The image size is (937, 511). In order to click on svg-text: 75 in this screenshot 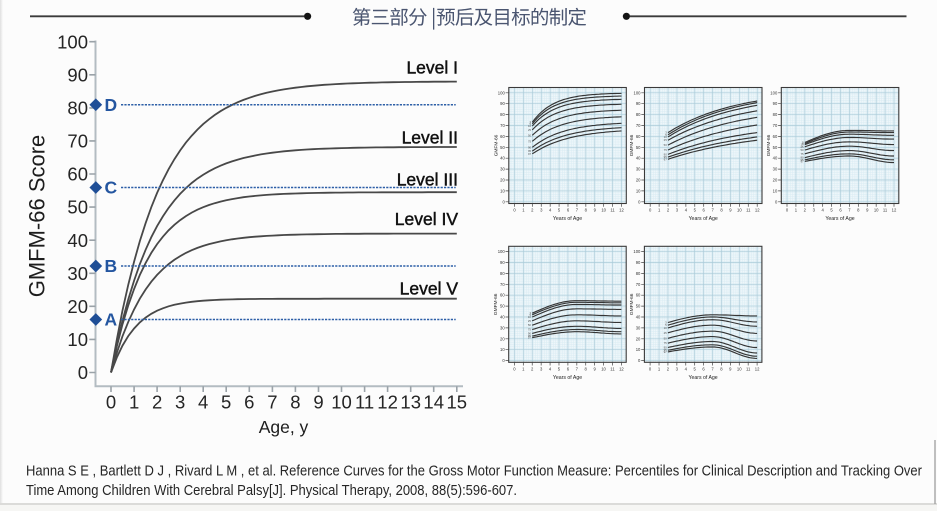, I will do `click(802, 154)`.